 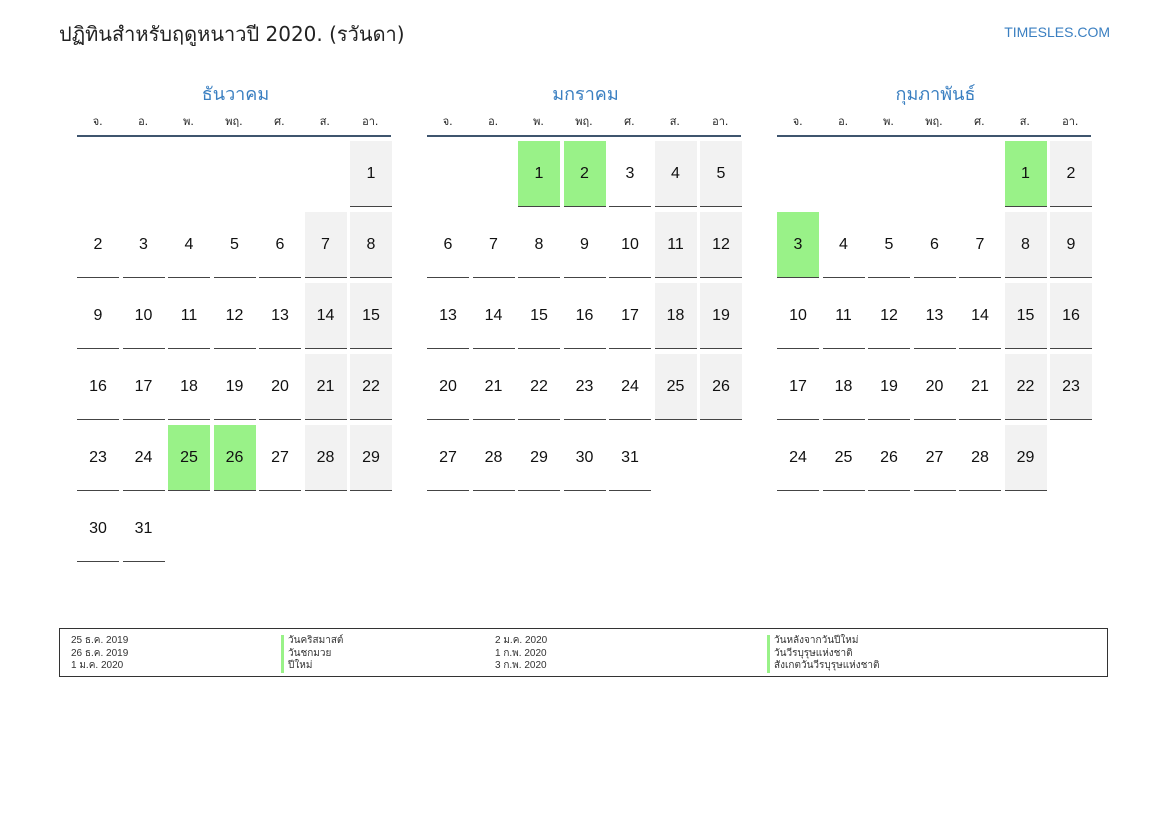 What do you see at coordinates (100, 653) in the screenshot?
I see `legend-date: 26 ธ.ค. 2019` at bounding box center [100, 653].